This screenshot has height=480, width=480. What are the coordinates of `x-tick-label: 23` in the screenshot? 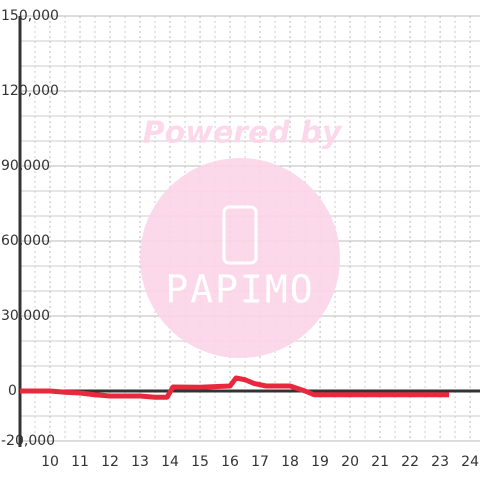 It's located at (440, 462).